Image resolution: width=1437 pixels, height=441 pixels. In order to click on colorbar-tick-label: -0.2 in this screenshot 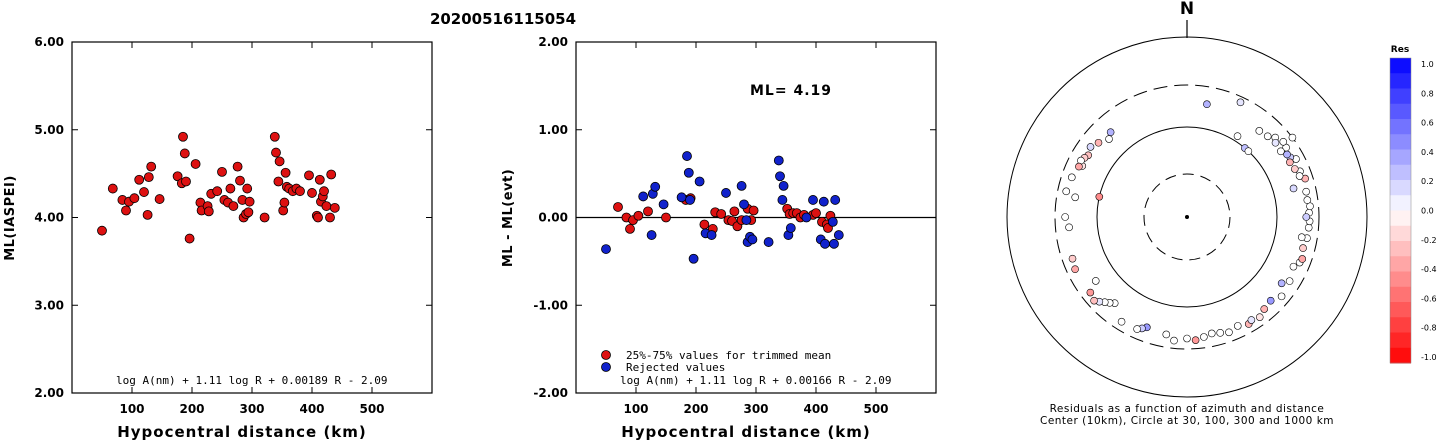, I will do `click(1429, 240)`.